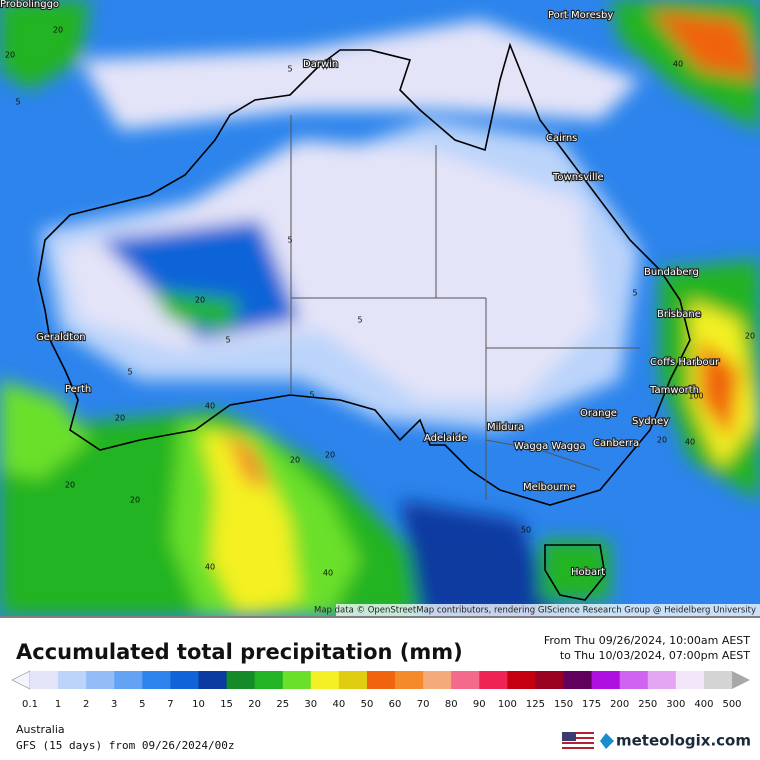 The height and width of the screenshot is (760, 760). What do you see at coordinates (683, 741) in the screenshot?
I see `brand: meteologix.com` at bounding box center [683, 741].